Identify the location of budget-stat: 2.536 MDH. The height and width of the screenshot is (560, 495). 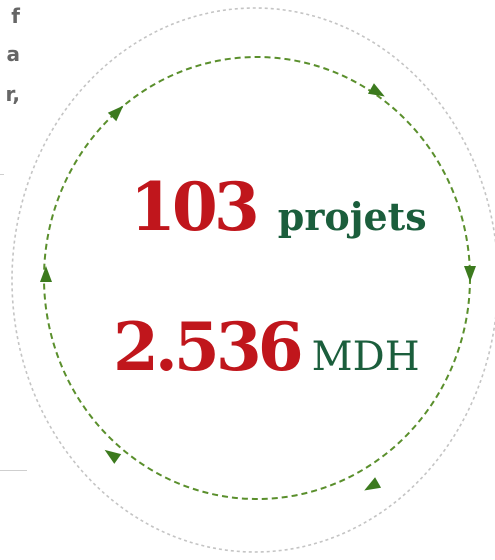
(266, 347).